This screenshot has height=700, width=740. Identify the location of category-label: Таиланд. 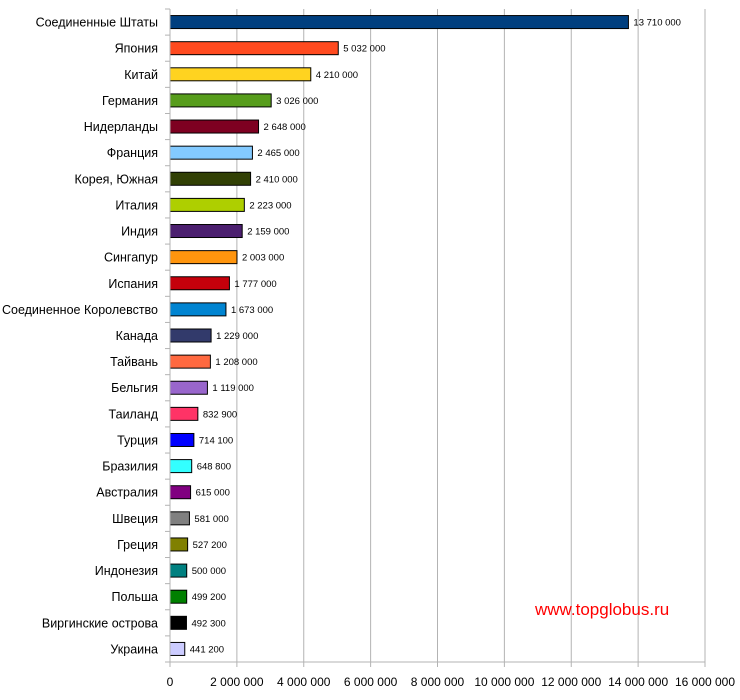
(134, 414).